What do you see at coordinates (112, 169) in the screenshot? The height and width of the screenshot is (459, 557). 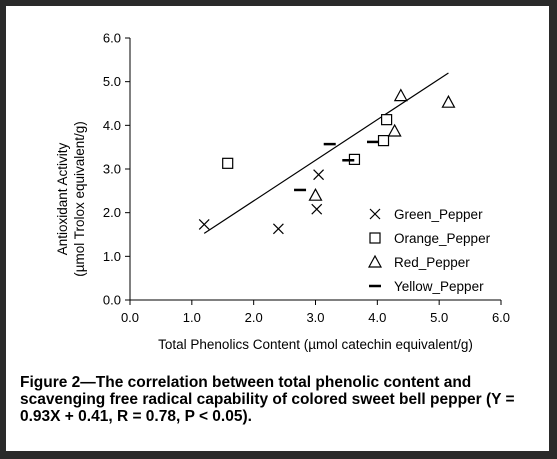 I see `y-tick-label: 3.0` at bounding box center [112, 169].